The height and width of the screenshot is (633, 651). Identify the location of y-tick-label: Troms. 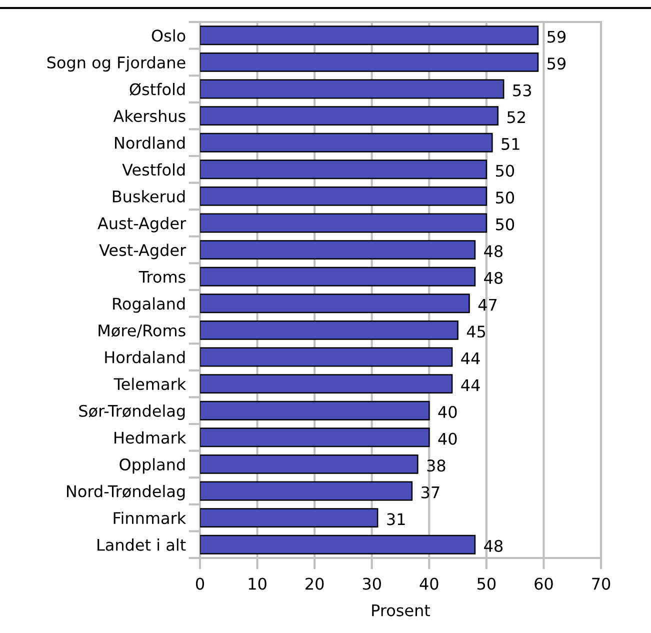
(162, 277).